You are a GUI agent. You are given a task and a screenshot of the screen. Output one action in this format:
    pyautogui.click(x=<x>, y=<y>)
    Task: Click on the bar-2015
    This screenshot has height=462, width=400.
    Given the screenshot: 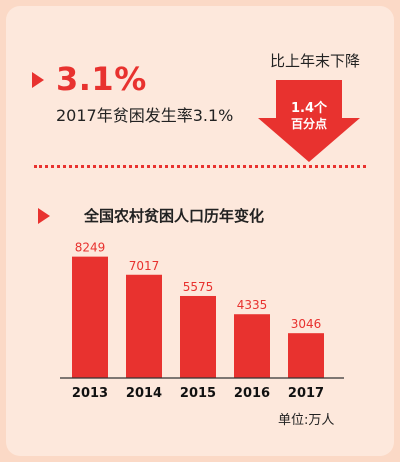 What is the action you would take?
    pyautogui.click(x=198, y=336)
    